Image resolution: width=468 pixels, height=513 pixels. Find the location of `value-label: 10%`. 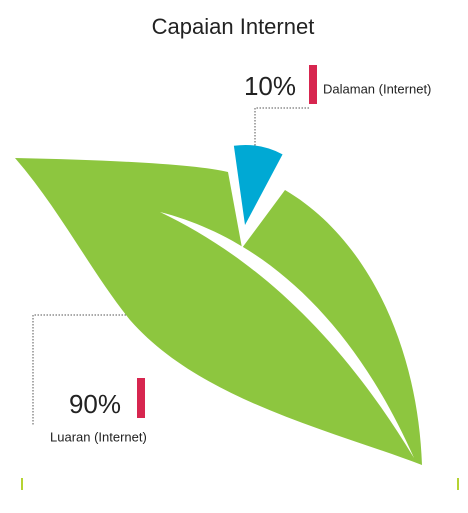

value-label: 10% is located at coordinates (270, 86).